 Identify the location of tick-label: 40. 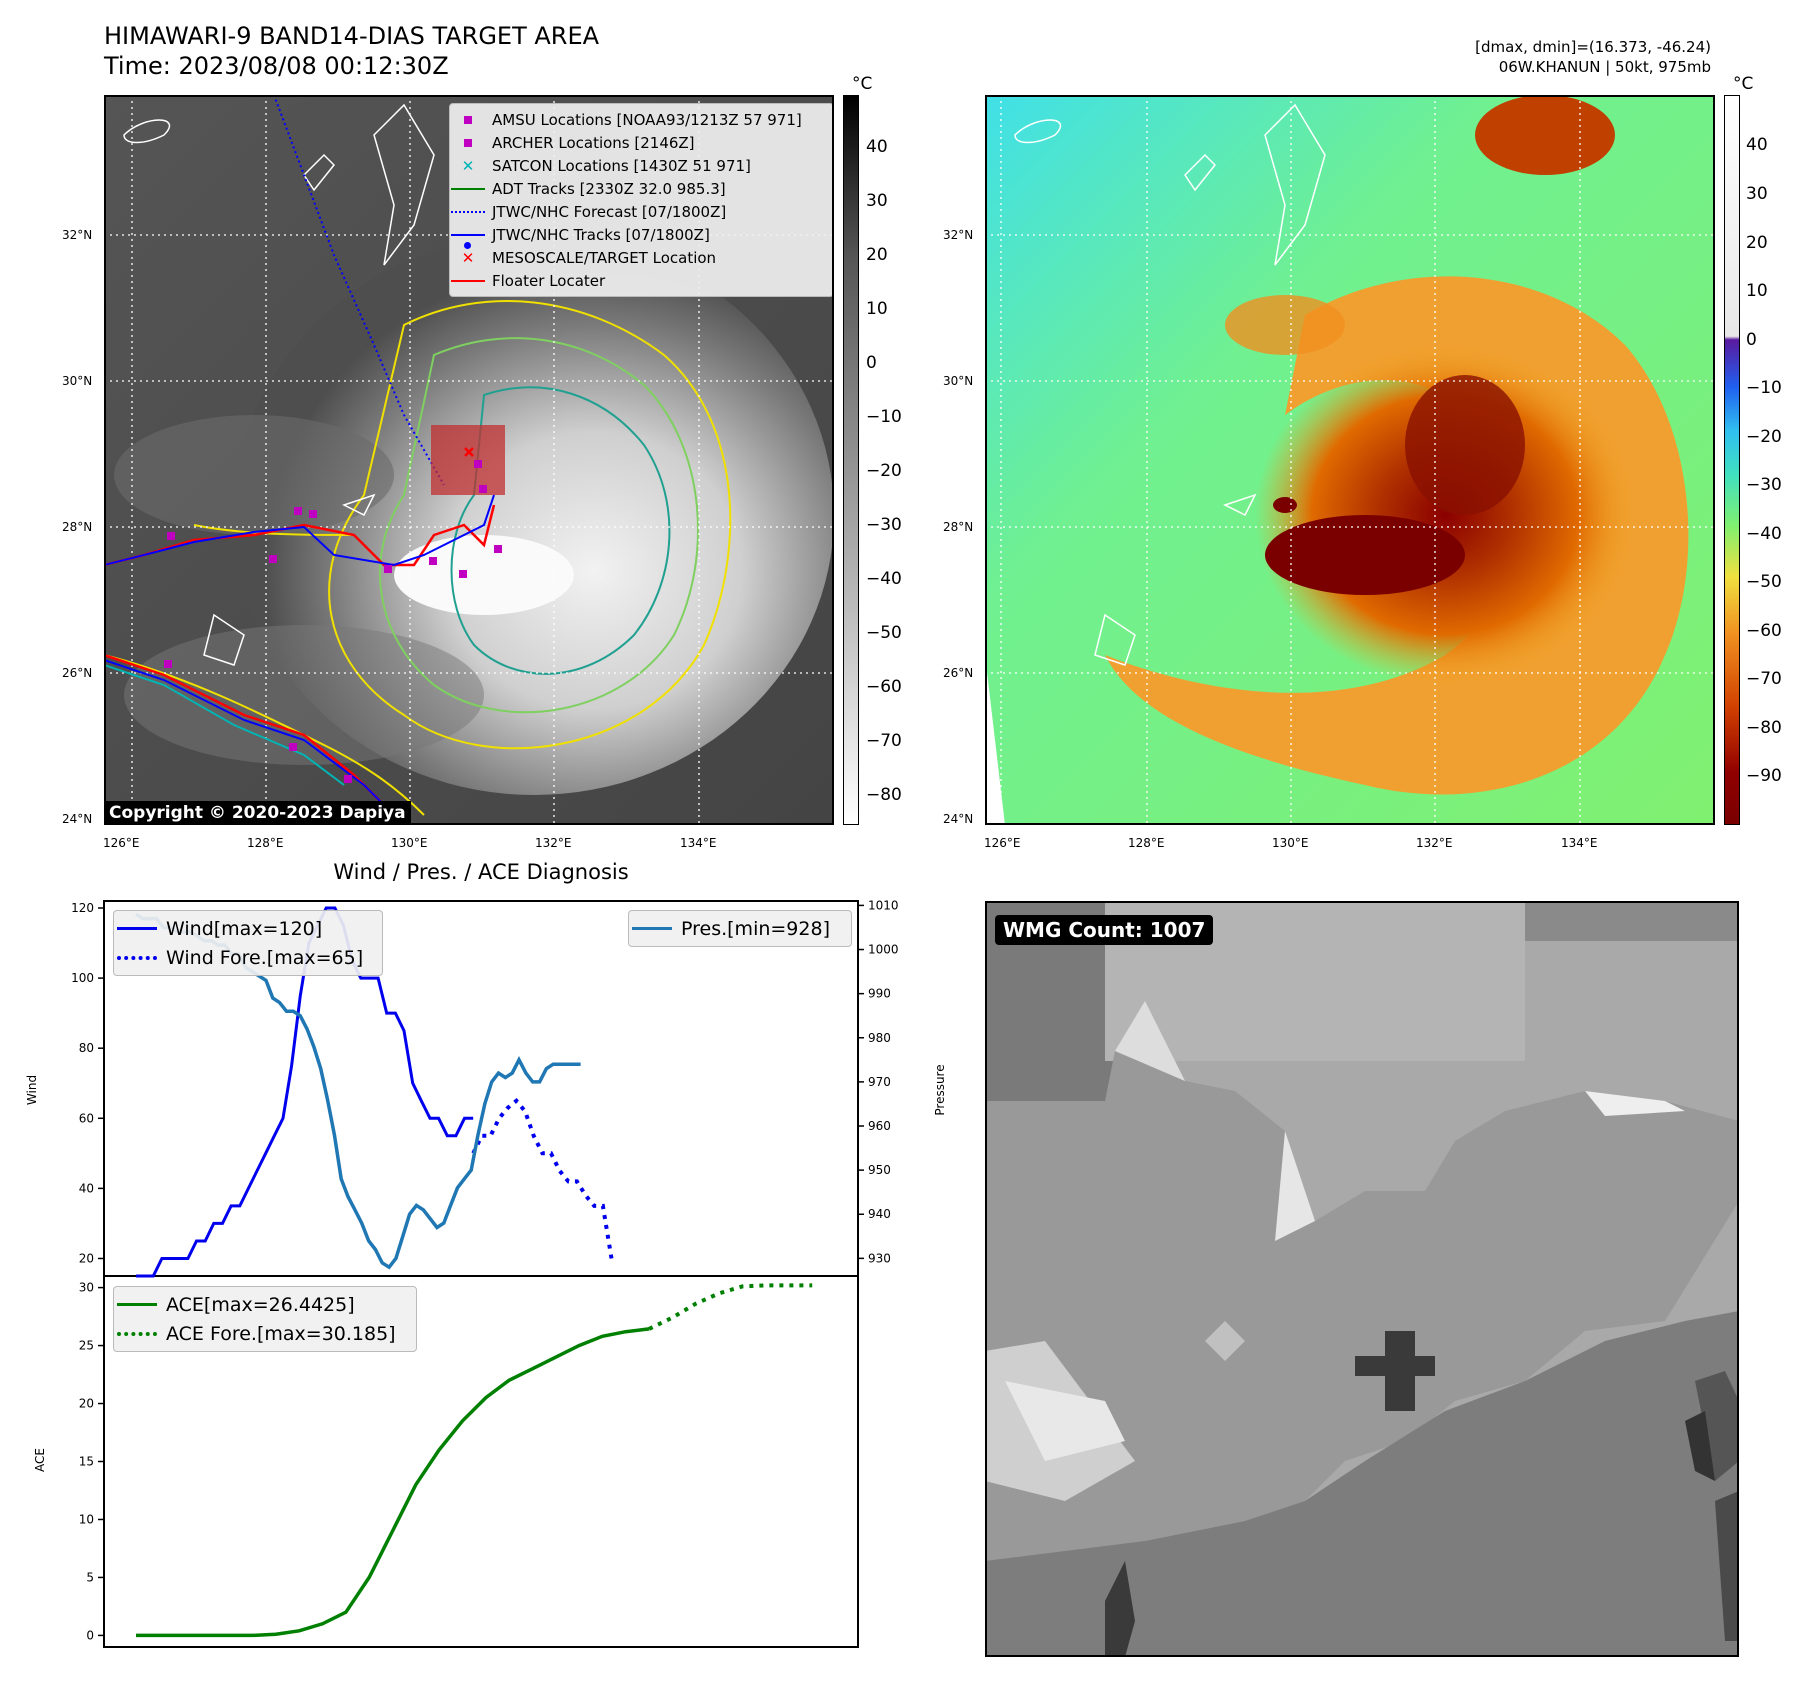
(86, 1188).